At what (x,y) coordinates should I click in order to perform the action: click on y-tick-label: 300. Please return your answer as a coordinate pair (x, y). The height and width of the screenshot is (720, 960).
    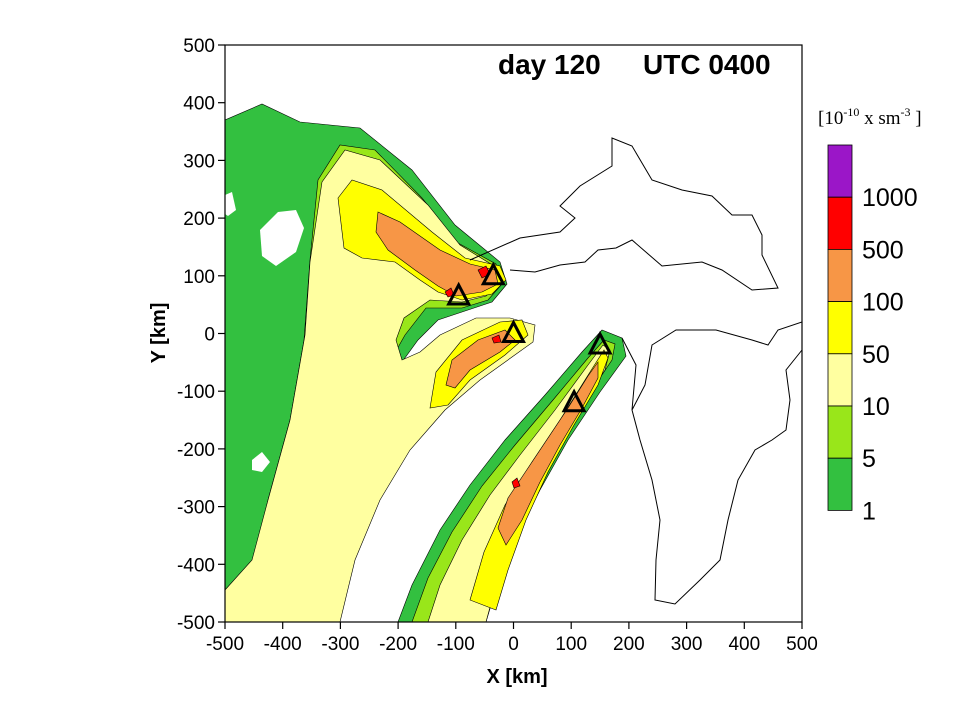
    Looking at the image, I should click on (199, 161).